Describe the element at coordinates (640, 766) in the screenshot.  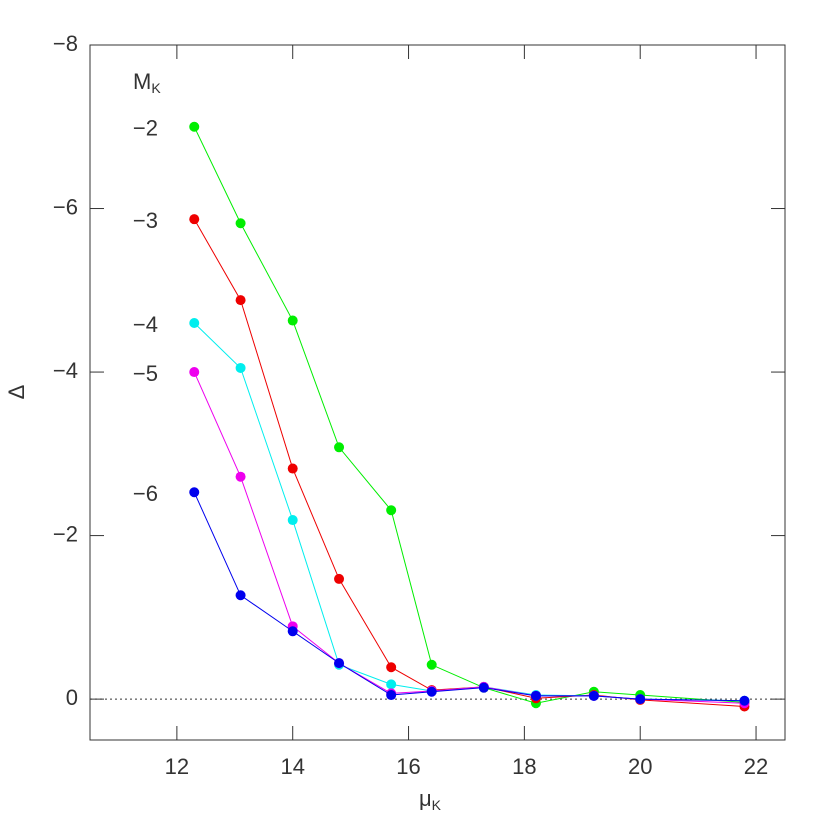
I see `x-tick-label: 20` at that location.